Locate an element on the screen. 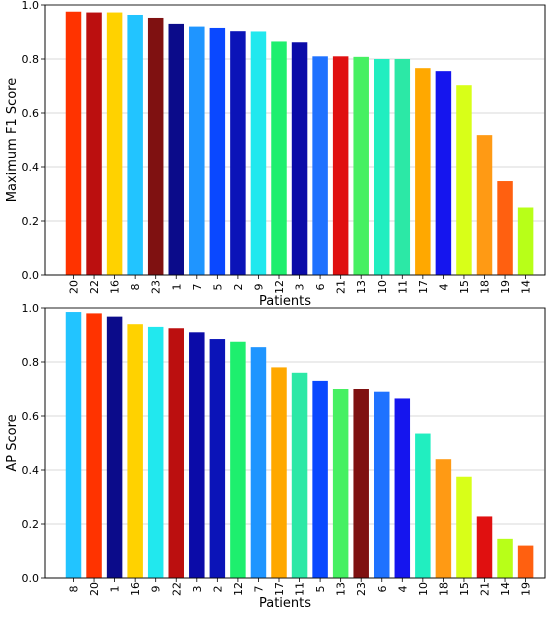 Image resolution: width=550 pixels, height=617 pixels. y-tick-label-ap: 0.8 is located at coordinates (31, 362).